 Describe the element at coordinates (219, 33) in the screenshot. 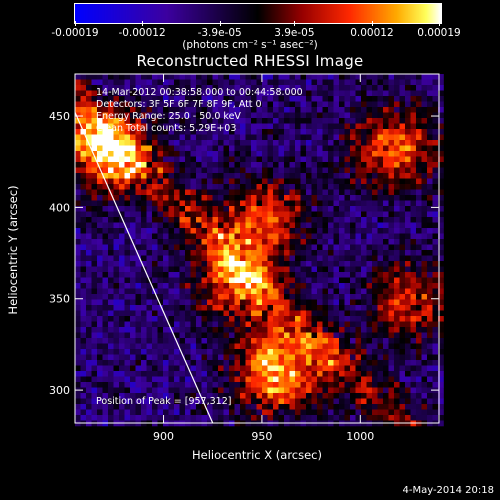

I see `colorbar-tick-label: -3.9e-05` at that location.